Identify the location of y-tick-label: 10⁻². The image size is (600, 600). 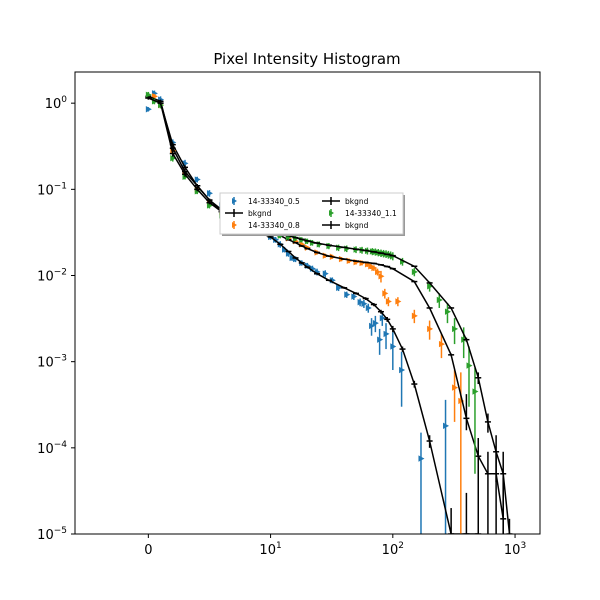
(52, 276).